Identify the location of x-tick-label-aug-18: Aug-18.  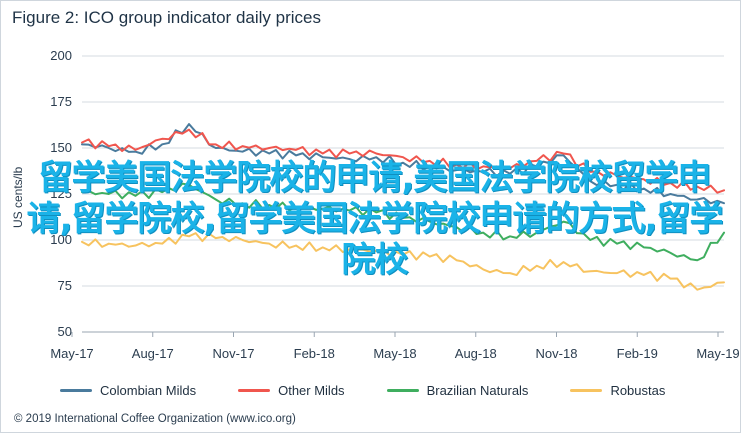
(476, 353).